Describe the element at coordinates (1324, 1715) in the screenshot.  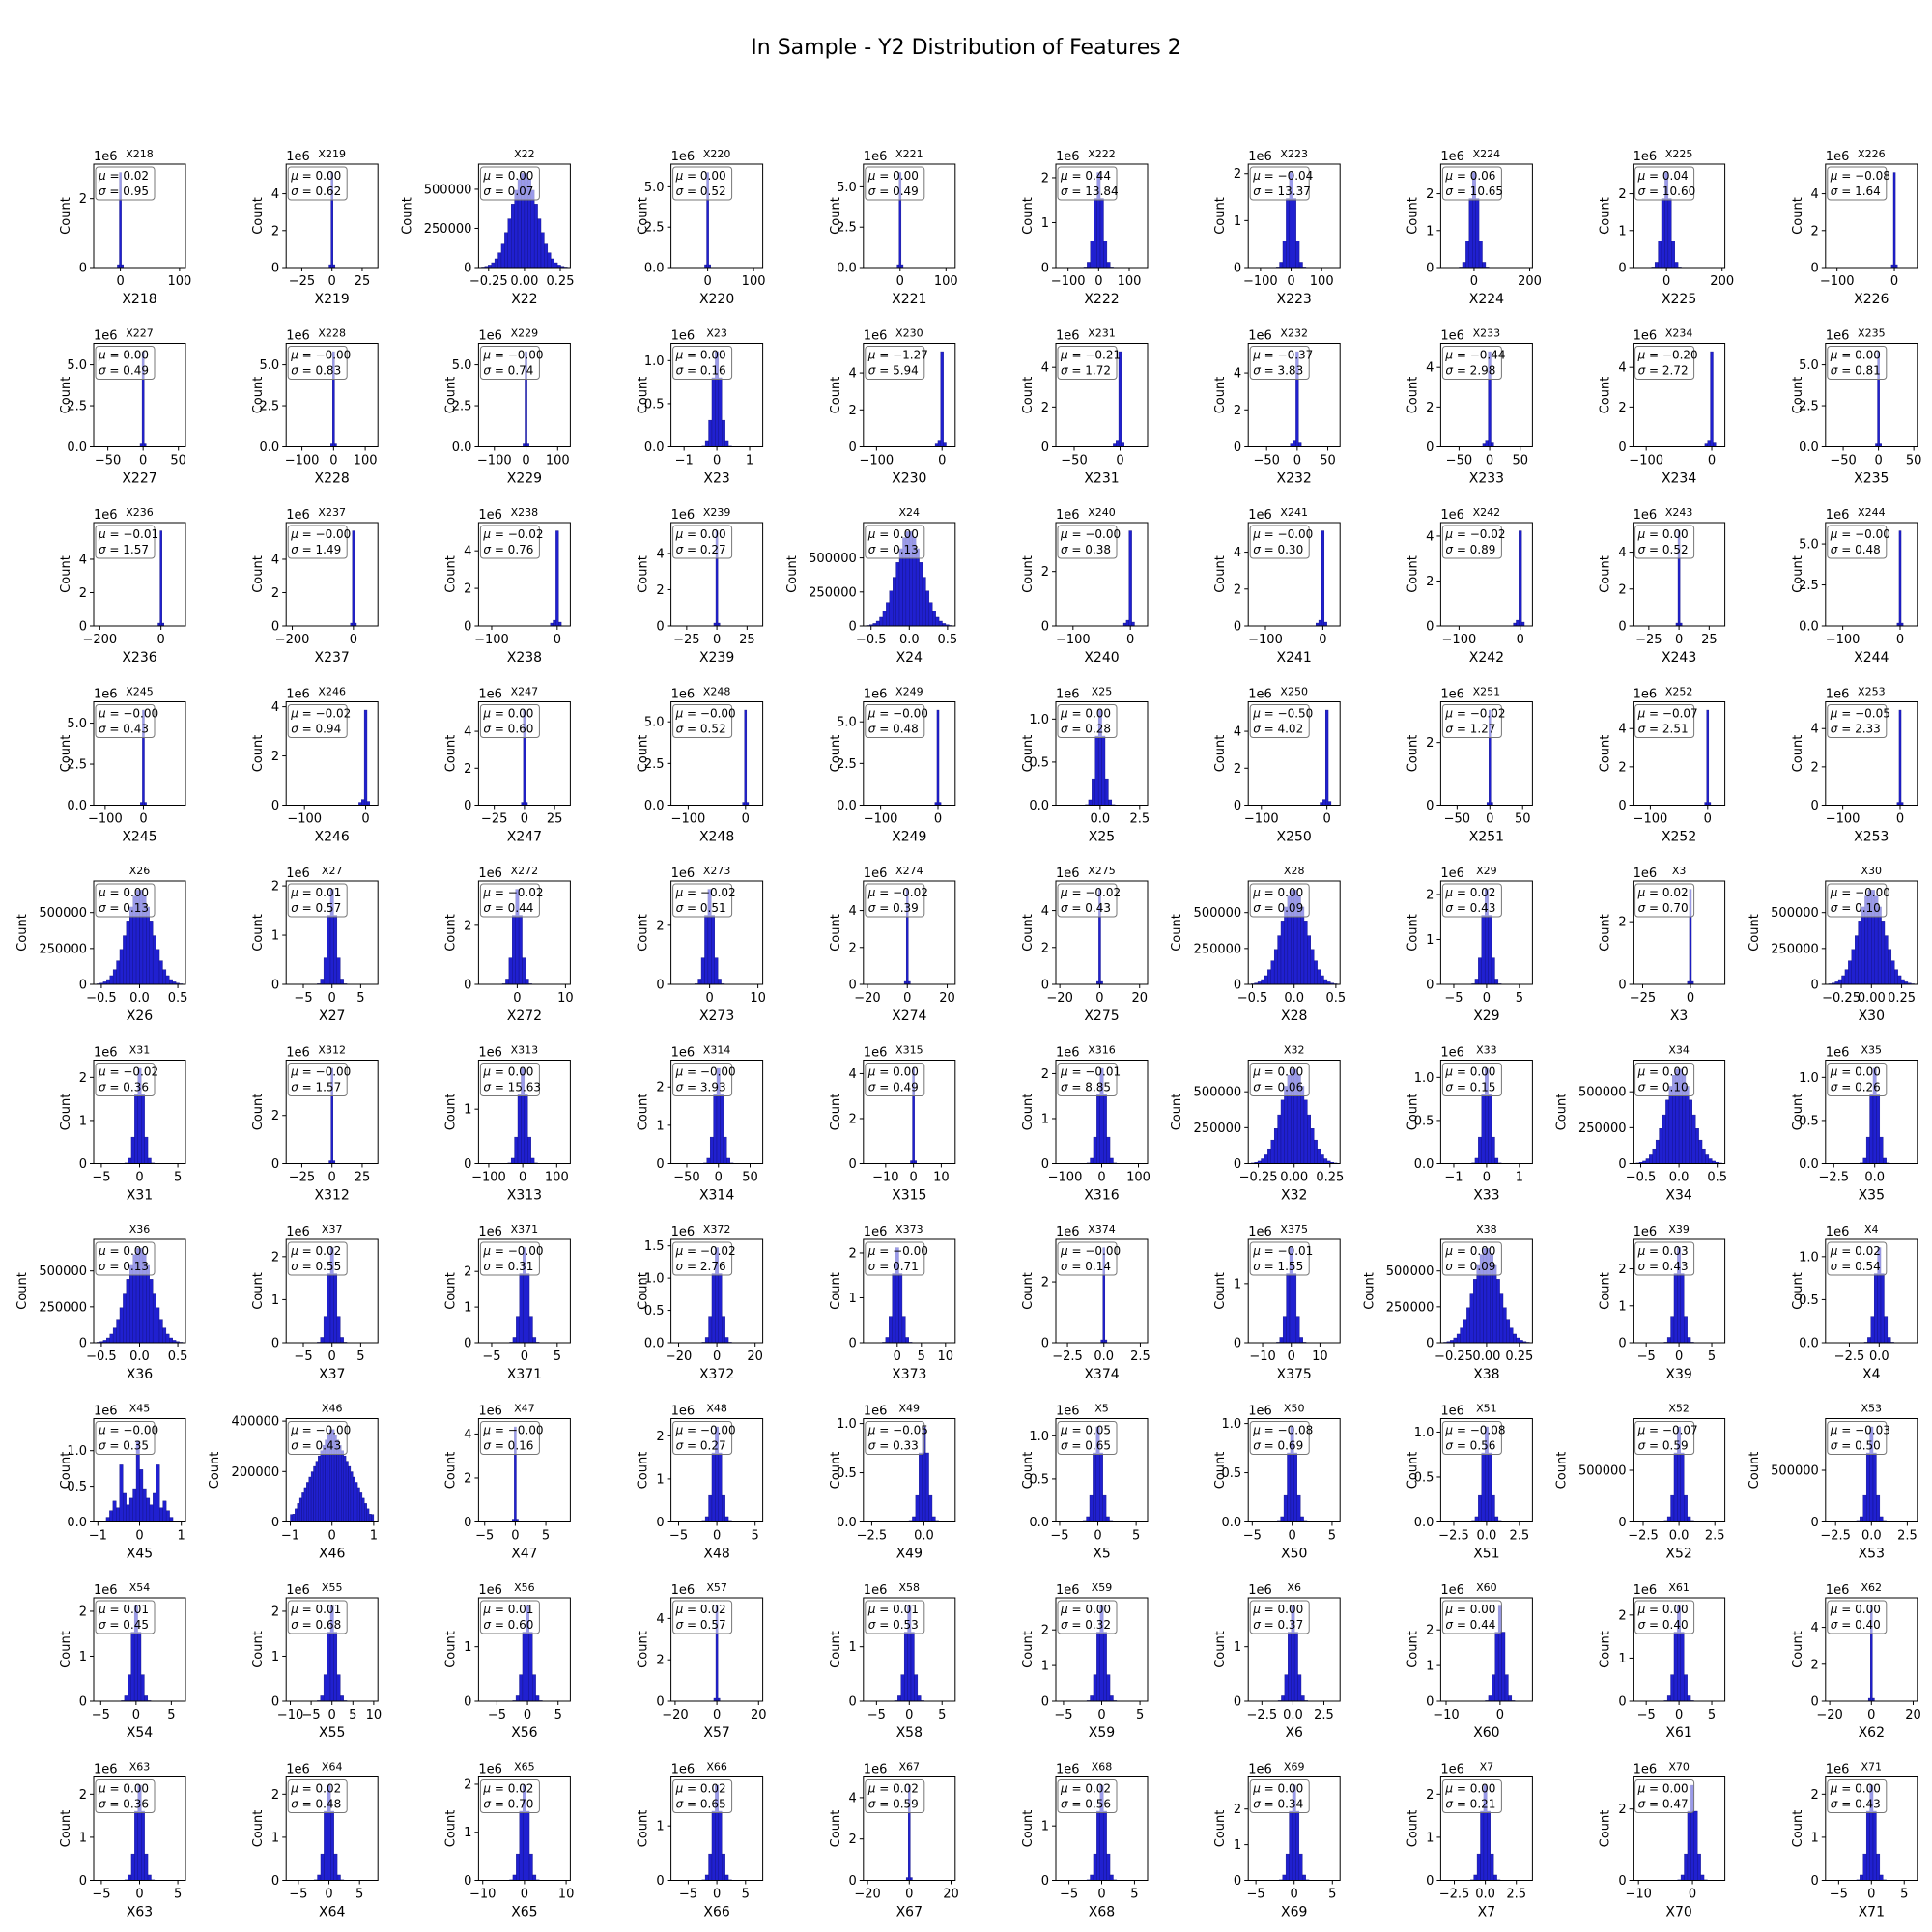
I see `x-tick-label: 2.5` at that location.